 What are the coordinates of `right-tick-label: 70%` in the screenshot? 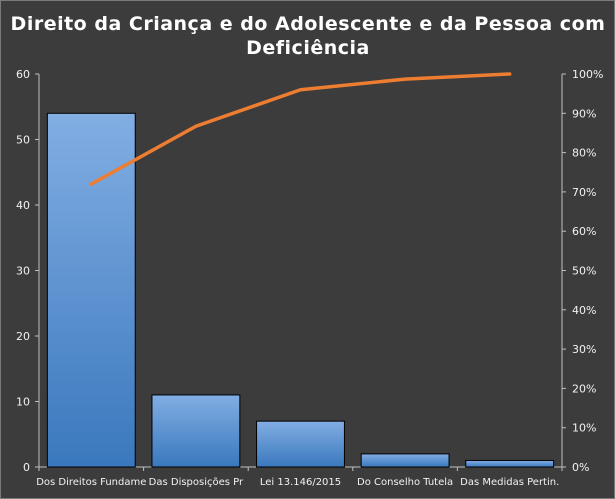 It's located at (584, 192).